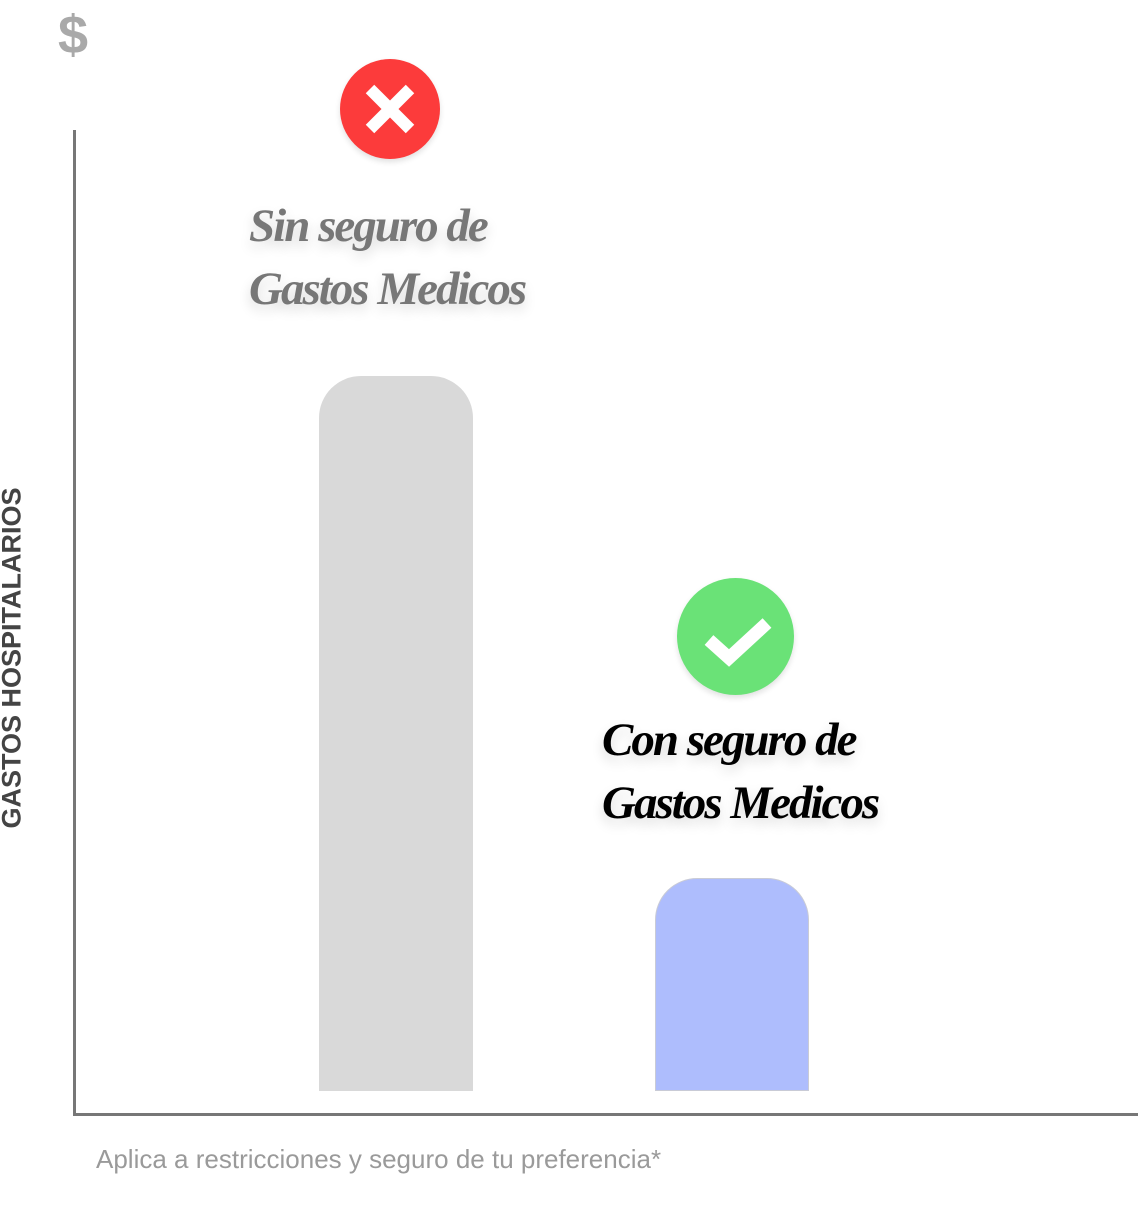  I want to click on y-axis-line, so click(74, 623).